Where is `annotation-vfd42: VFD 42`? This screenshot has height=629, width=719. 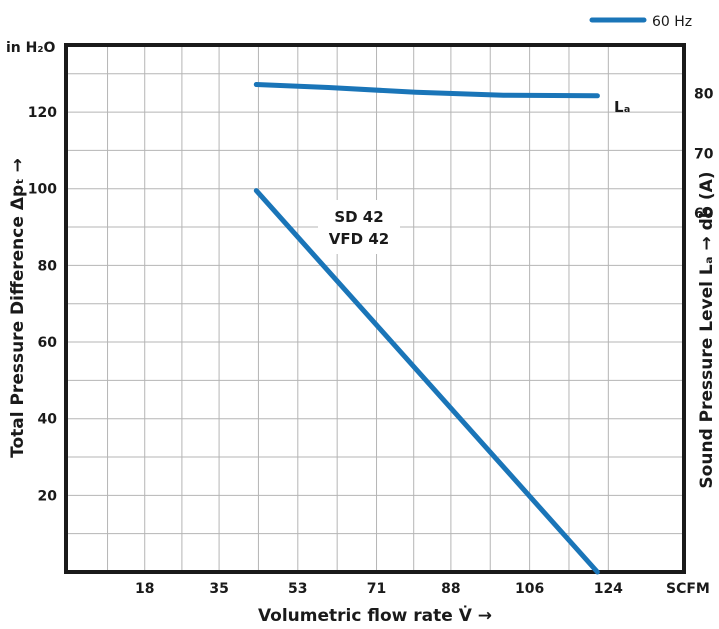 annotation-vfd42: VFD 42 is located at coordinates (359, 239).